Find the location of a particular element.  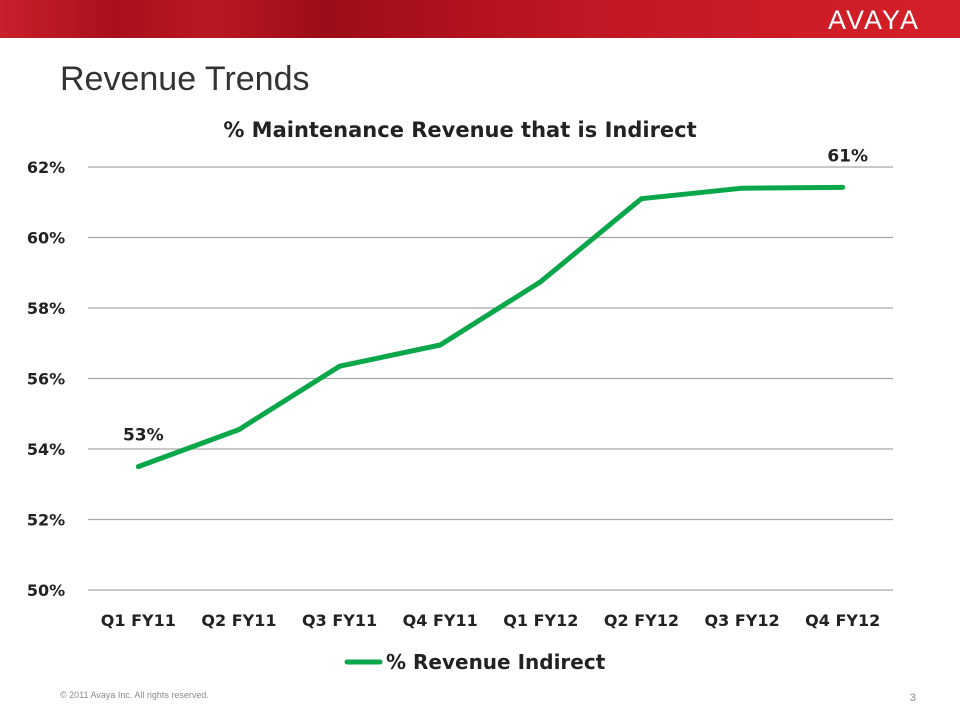

x-tick-label: Q4 FY11 is located at coordinates (440, 620).